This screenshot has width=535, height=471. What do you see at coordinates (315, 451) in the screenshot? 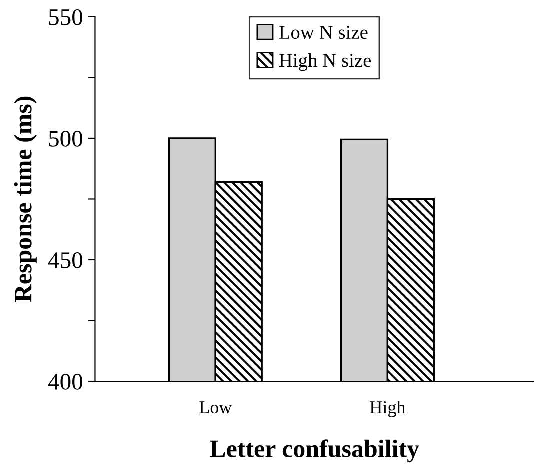
I see `x-axis-title: Letter confusability` at bounding box center [315, 451].